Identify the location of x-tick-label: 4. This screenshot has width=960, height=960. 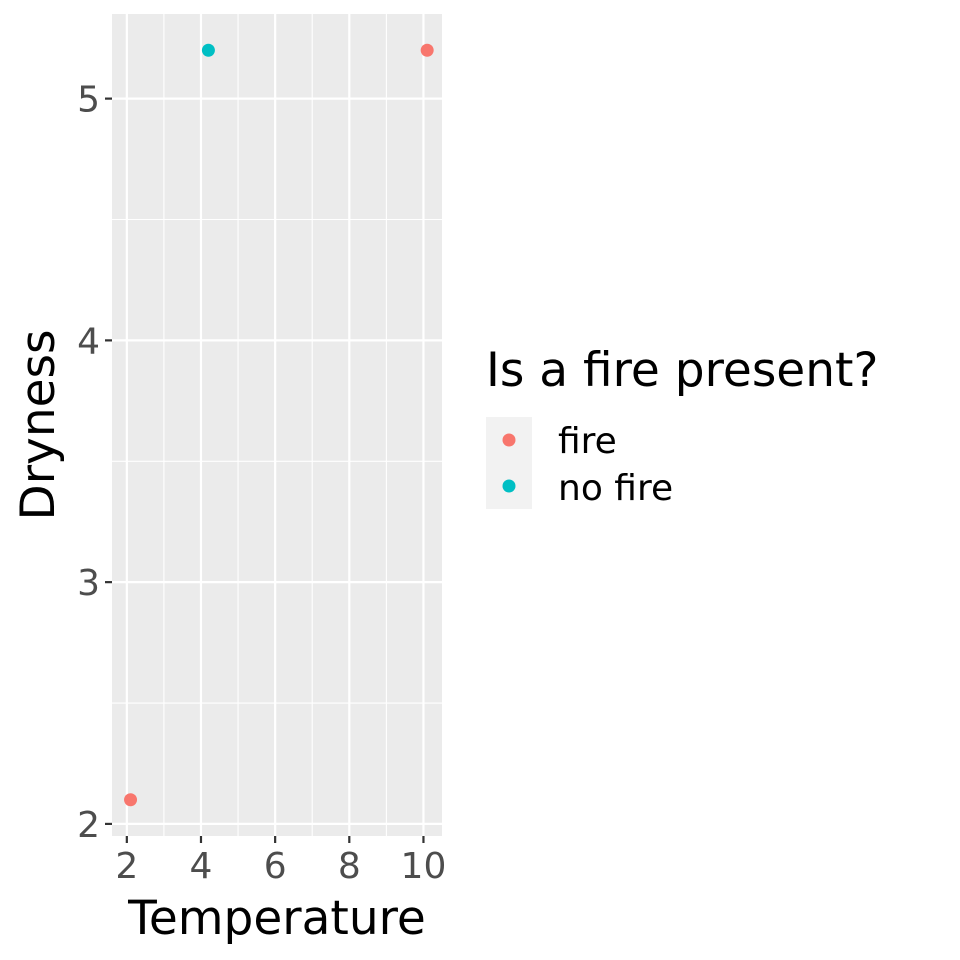
(201, 866).